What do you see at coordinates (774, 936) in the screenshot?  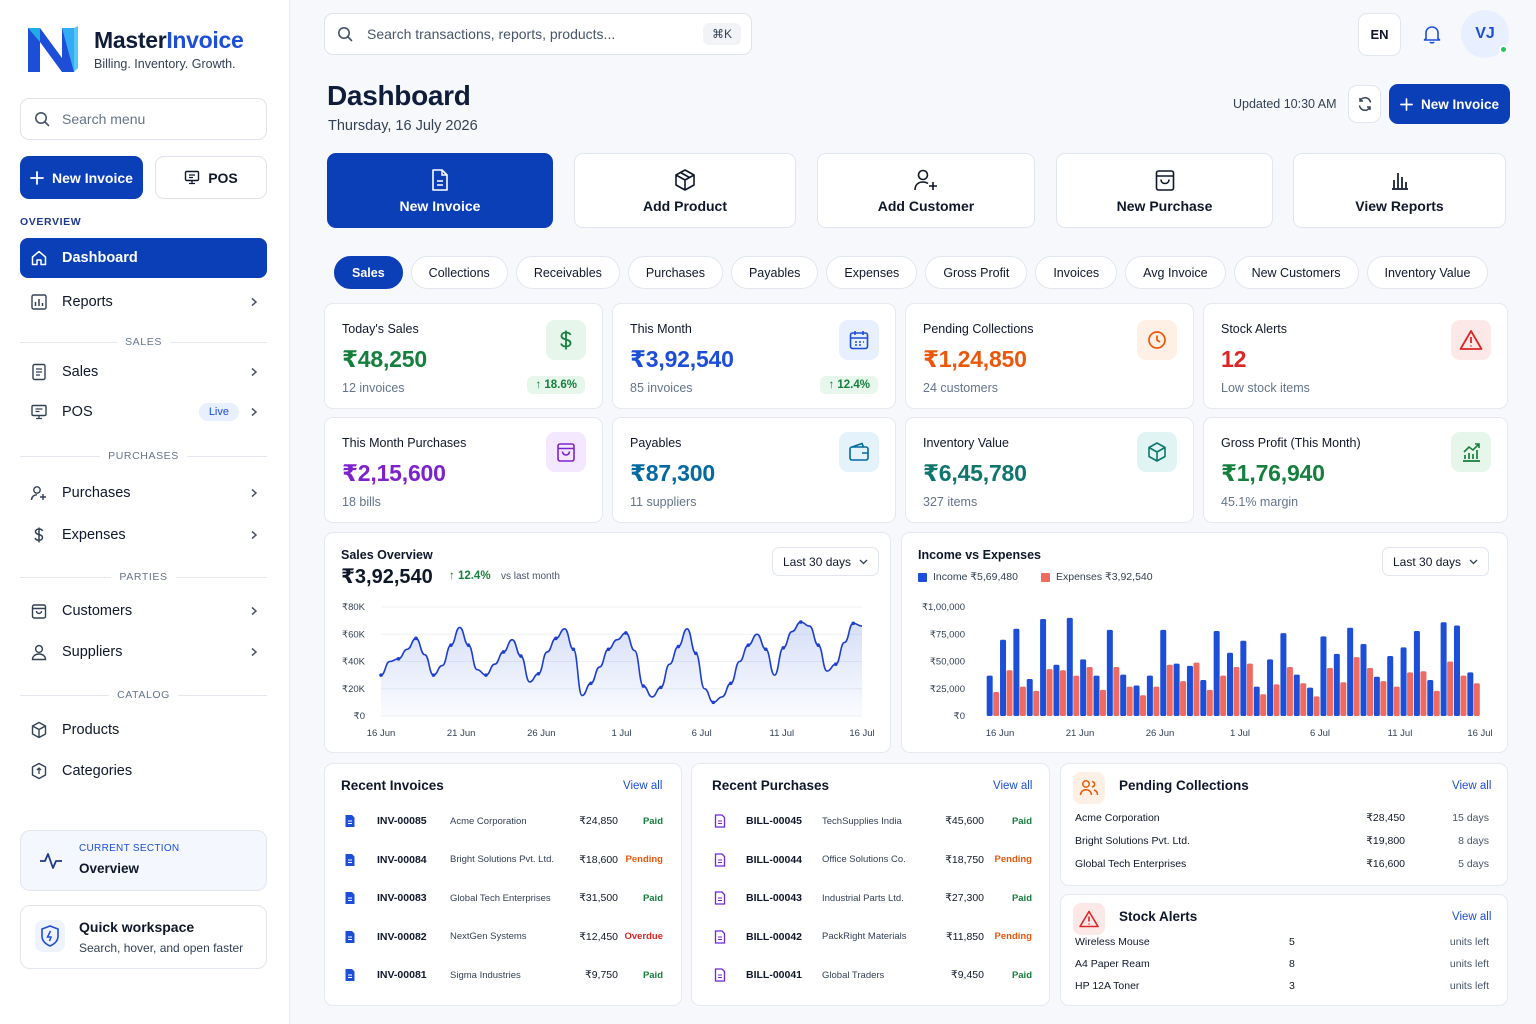 I see `doc-id: BILL-00042` at bounding box center [774, 936].